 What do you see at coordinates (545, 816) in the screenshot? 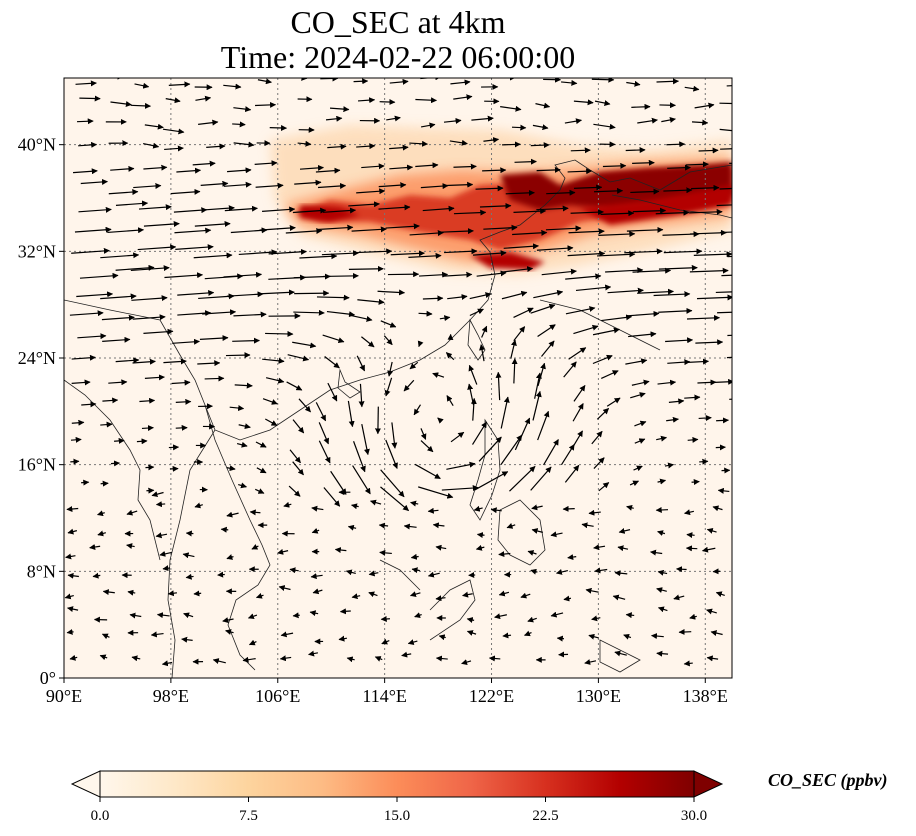
I see `colorbar-tick-label: 22.5` at bounding box center [545, 816].